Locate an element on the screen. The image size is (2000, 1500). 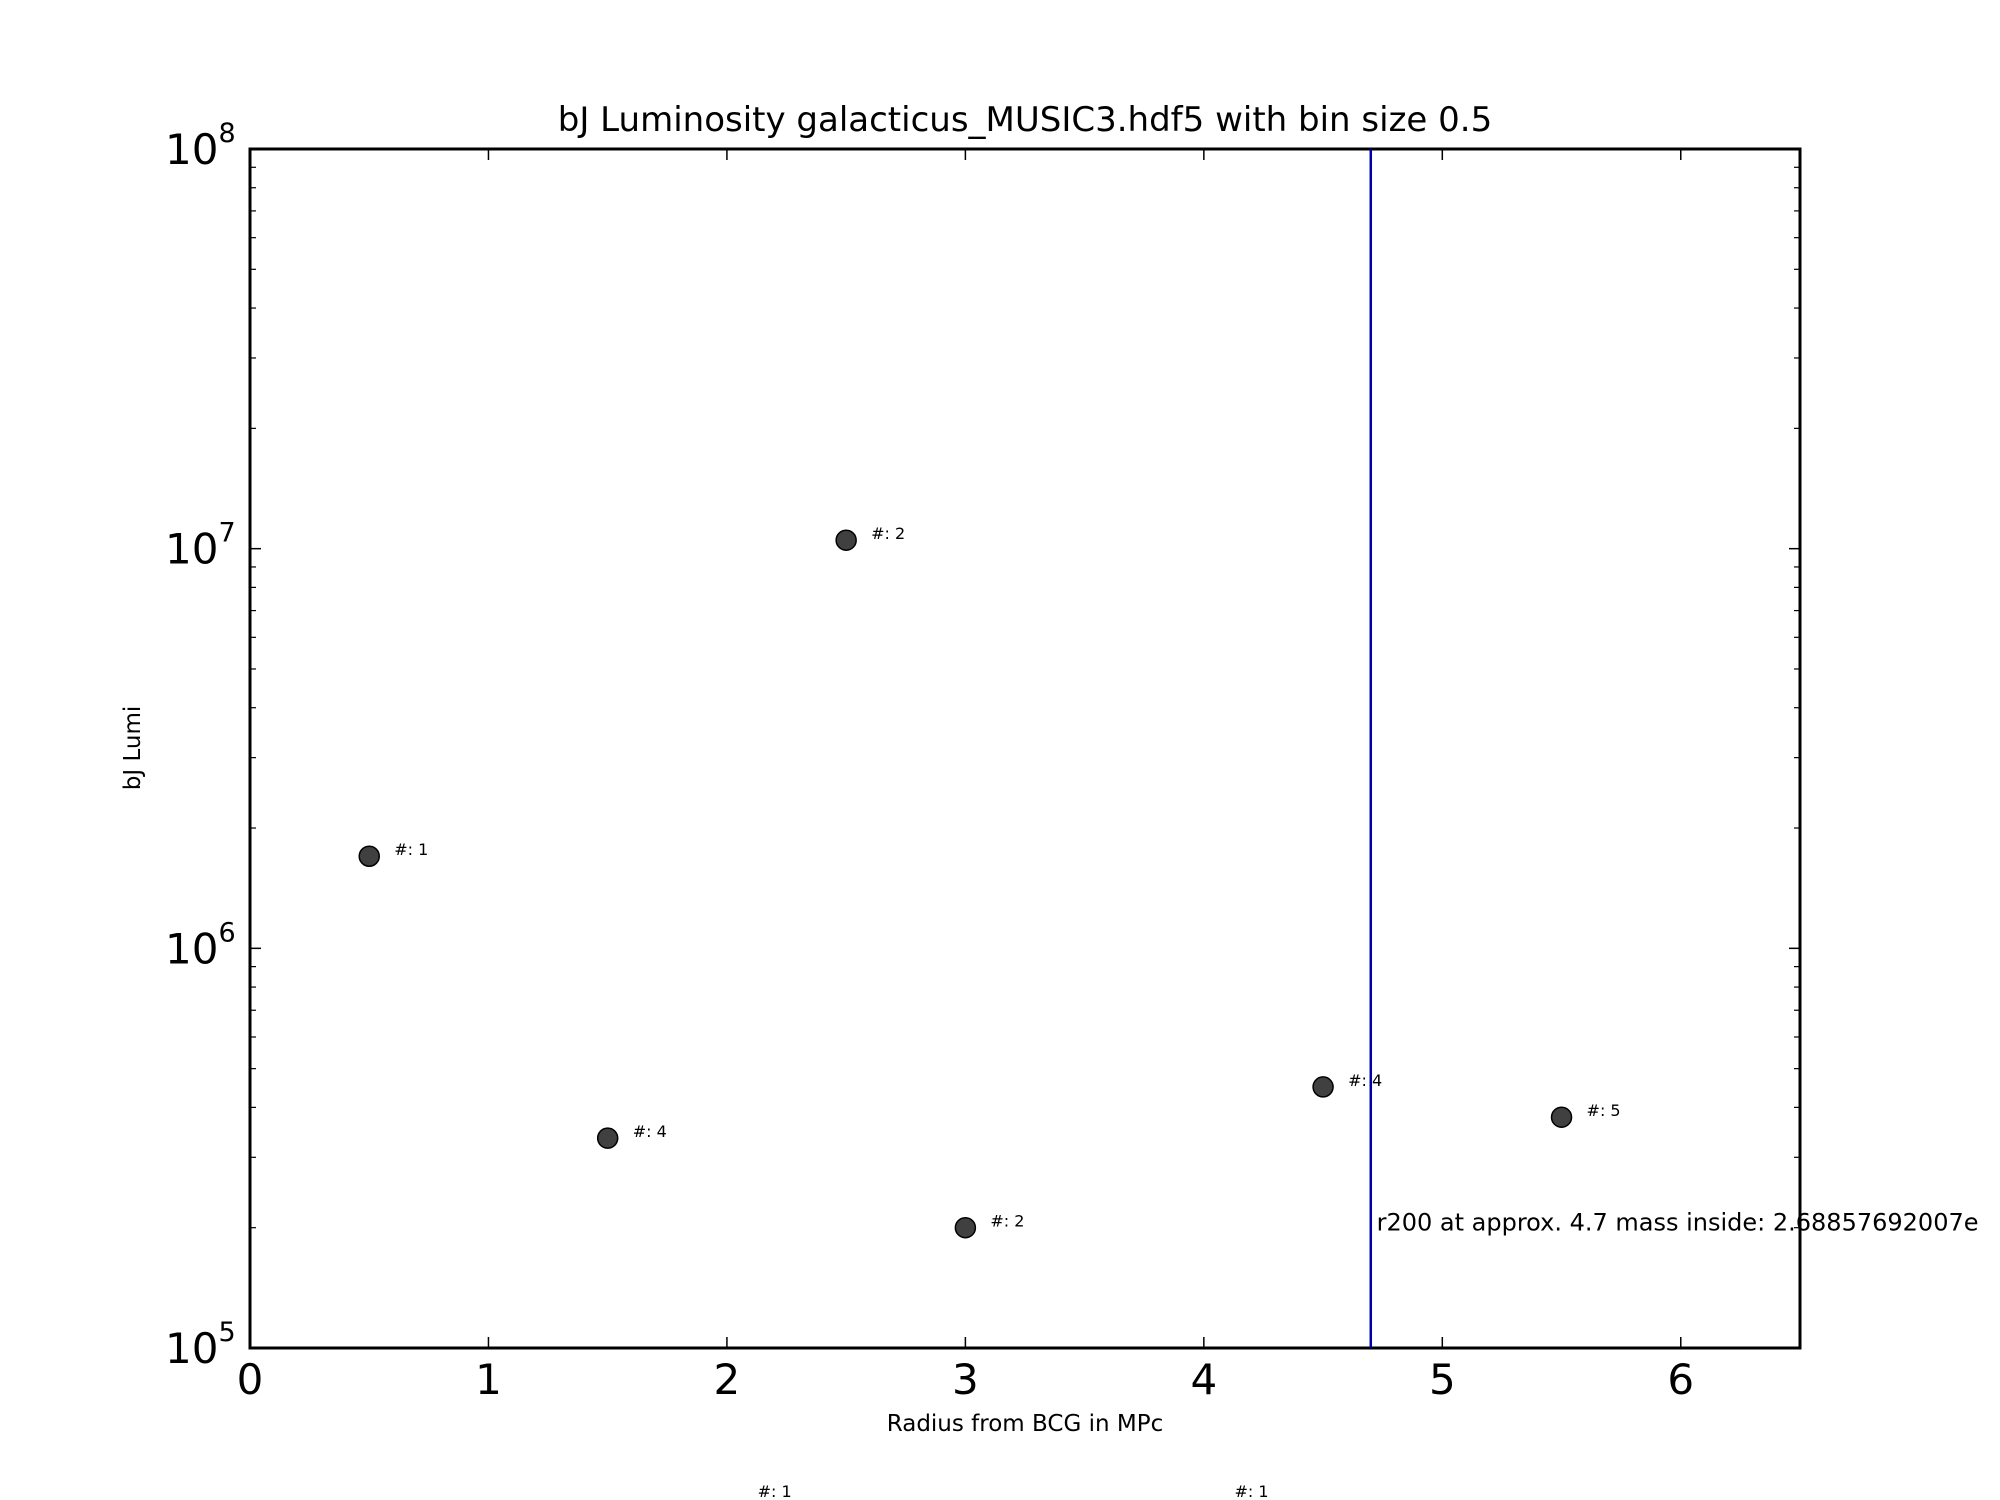
data-point-label: #: 5 is located at coordinates (1604, 1110).